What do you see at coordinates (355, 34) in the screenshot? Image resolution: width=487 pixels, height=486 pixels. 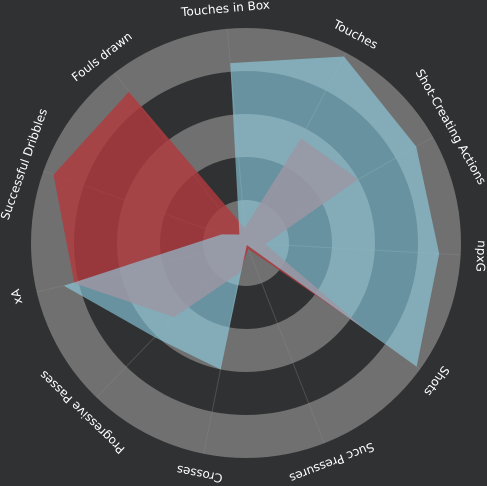 I see `axis-label: Touches` at bounding box center [355, 34].